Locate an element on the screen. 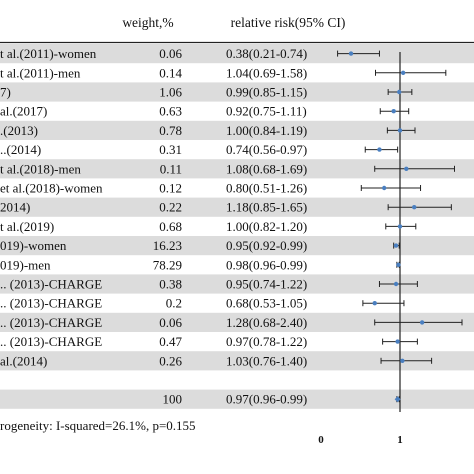 The width and height of the screenshot is (474, 474). rr-ci-value: 0.80(0.51-1.26) is located at coordinates (266, 188).